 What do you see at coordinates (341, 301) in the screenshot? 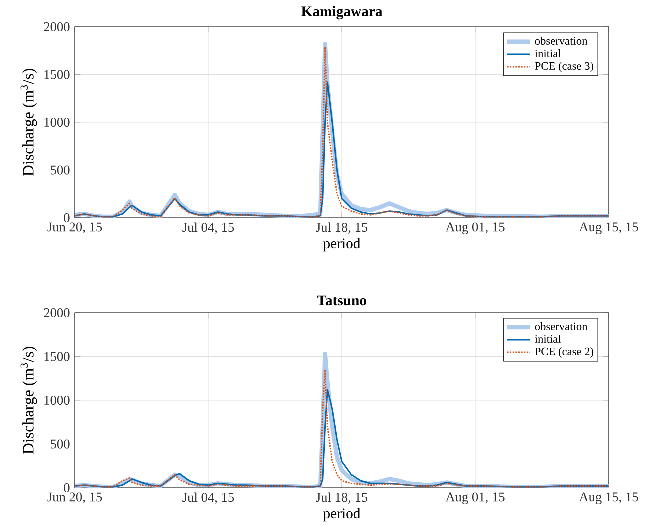
I see `chart-title: Tatsuno` at bounding box center [341, 301].